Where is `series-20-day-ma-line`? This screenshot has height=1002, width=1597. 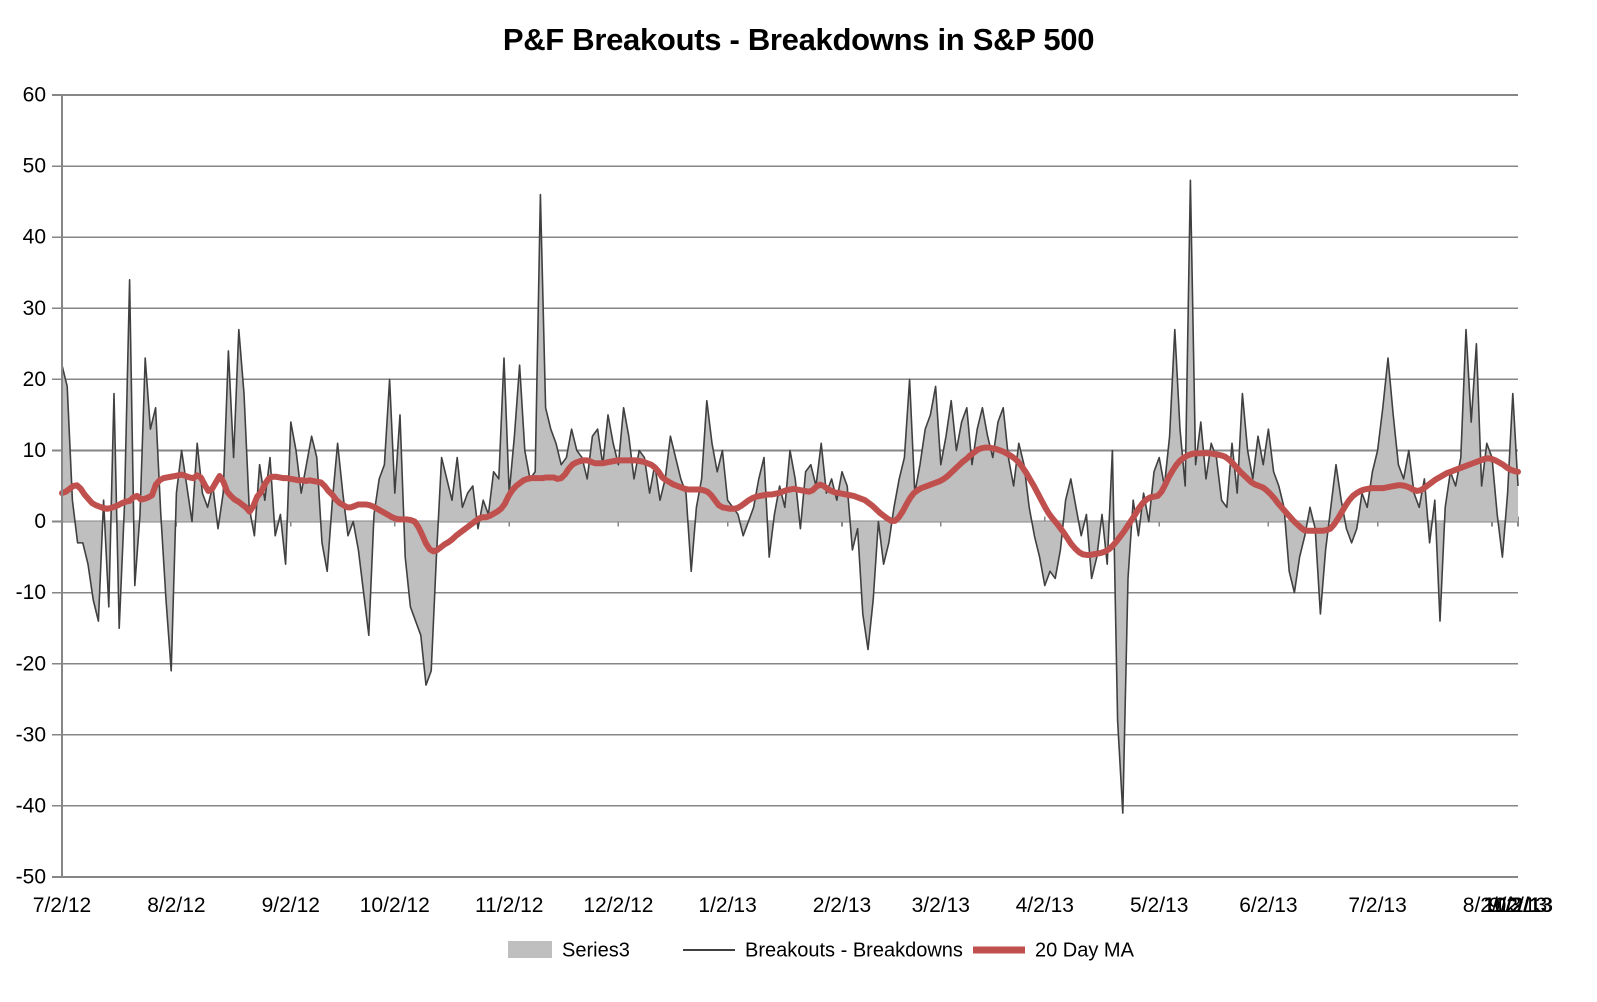 series-20-day-ma-line is located at coordinates (790, 501).